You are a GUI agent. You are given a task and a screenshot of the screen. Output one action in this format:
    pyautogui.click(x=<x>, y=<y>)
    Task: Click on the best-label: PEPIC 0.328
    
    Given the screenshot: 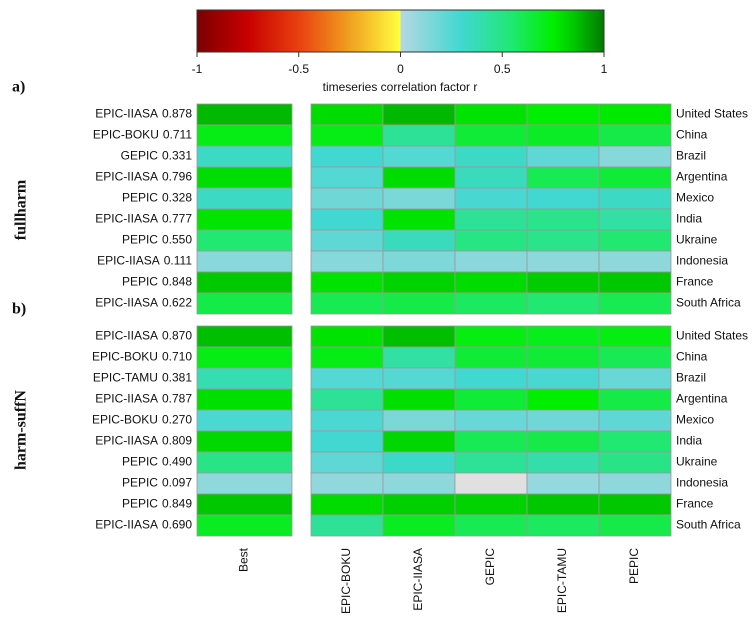 What is the action you would take?
    pyautogui.click(x=157, y=198)
    